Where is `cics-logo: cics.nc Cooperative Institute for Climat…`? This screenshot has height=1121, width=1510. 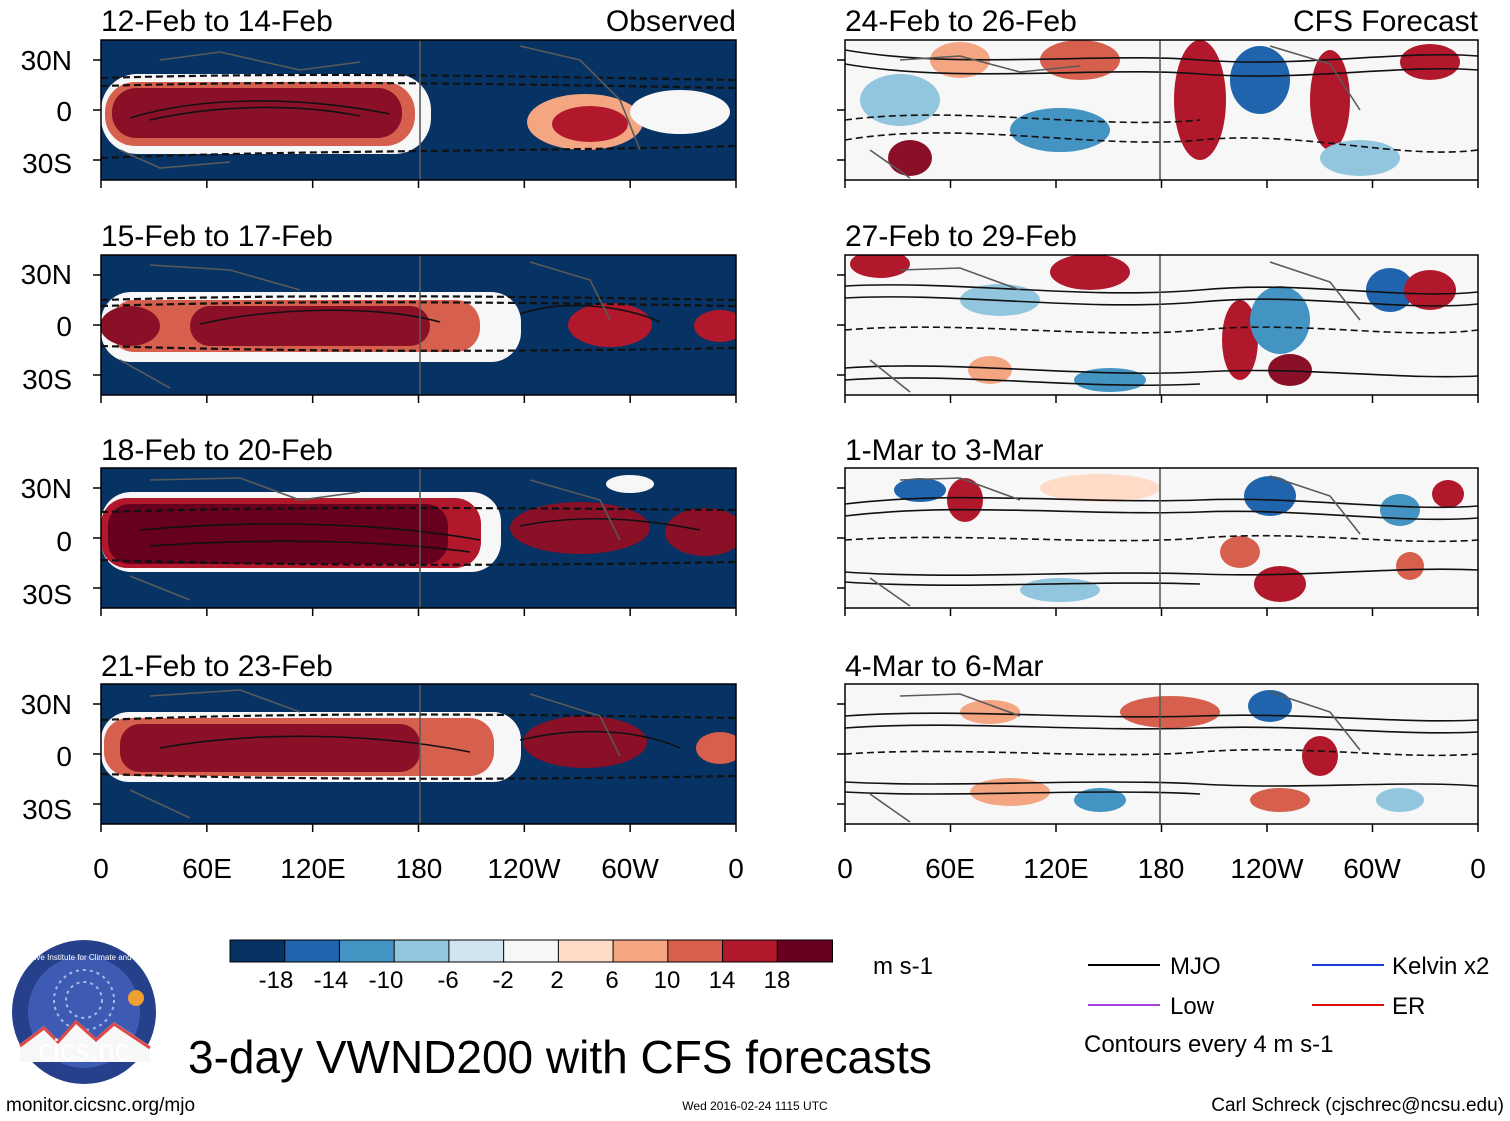 cics-logo: cics.nc Cooperative Institute for Climat… is located at coordinates (84, 1012).